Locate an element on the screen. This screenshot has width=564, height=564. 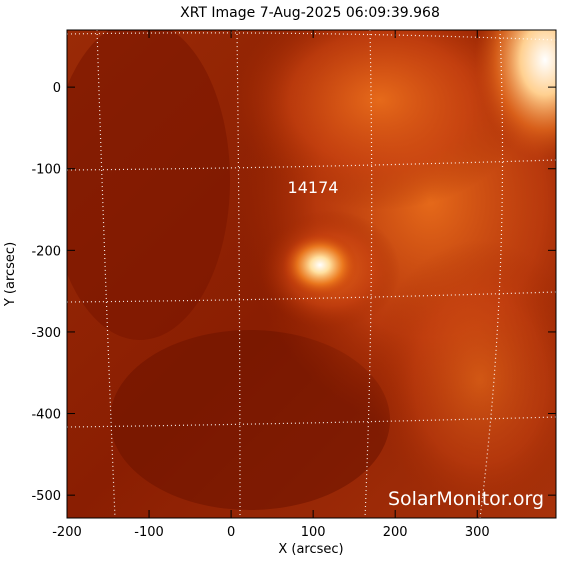
x-tick-label: 0 is located at coordinates (231, 532).